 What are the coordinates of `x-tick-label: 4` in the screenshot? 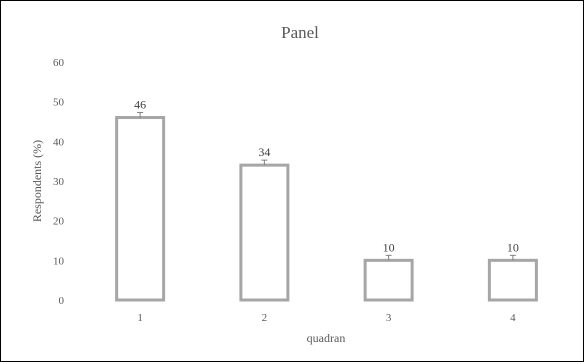 It's located at (513, 318).